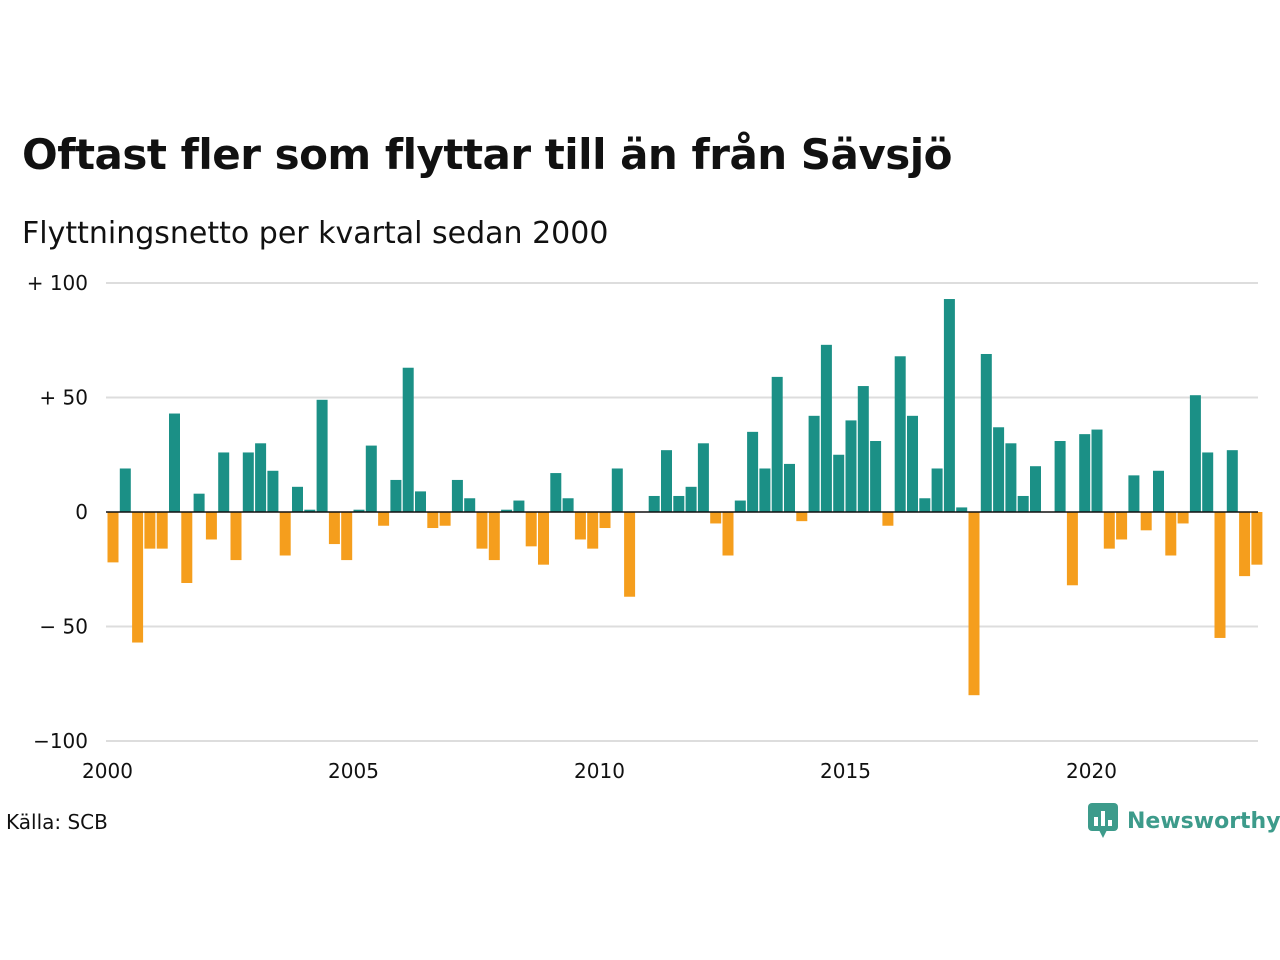 The width and height of the screenshot is (1280, 960). Describe the element at coordinates (347, 536) in the screenshot. I see `bar-2004K4` at that location.